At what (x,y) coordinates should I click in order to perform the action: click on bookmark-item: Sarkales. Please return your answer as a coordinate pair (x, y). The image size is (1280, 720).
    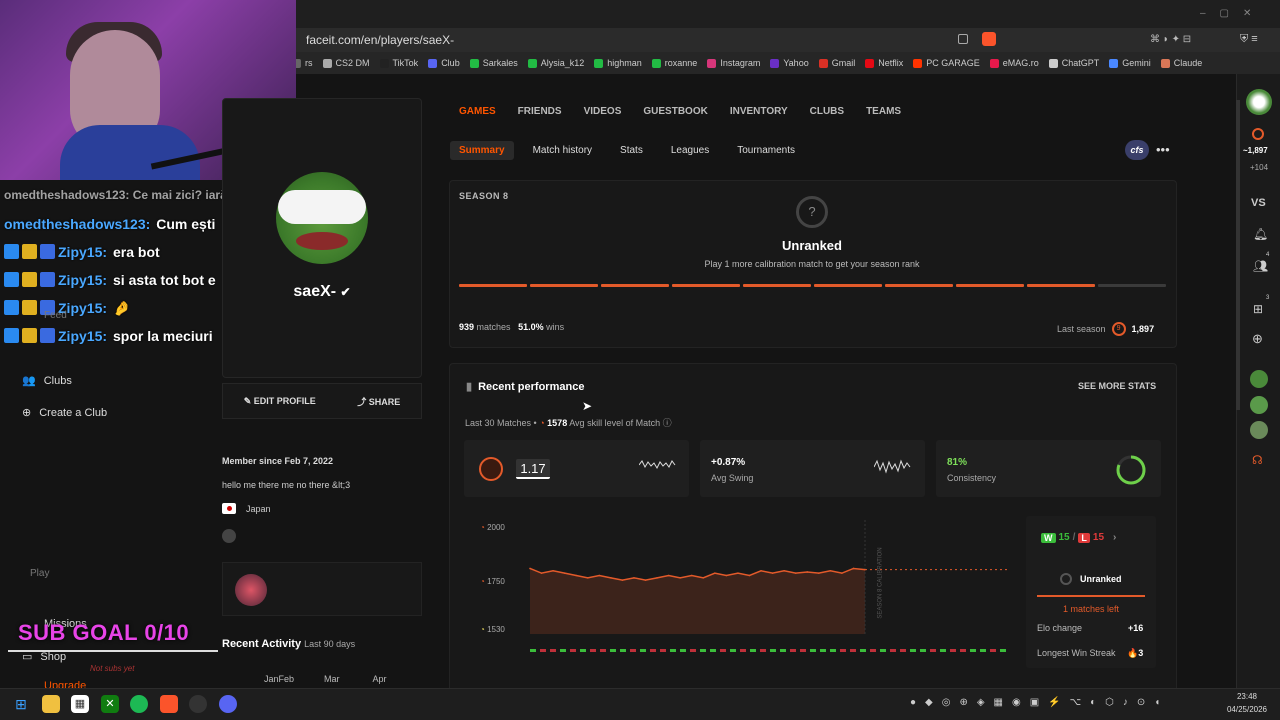
    Looking at the image, I should click on (493, 63).